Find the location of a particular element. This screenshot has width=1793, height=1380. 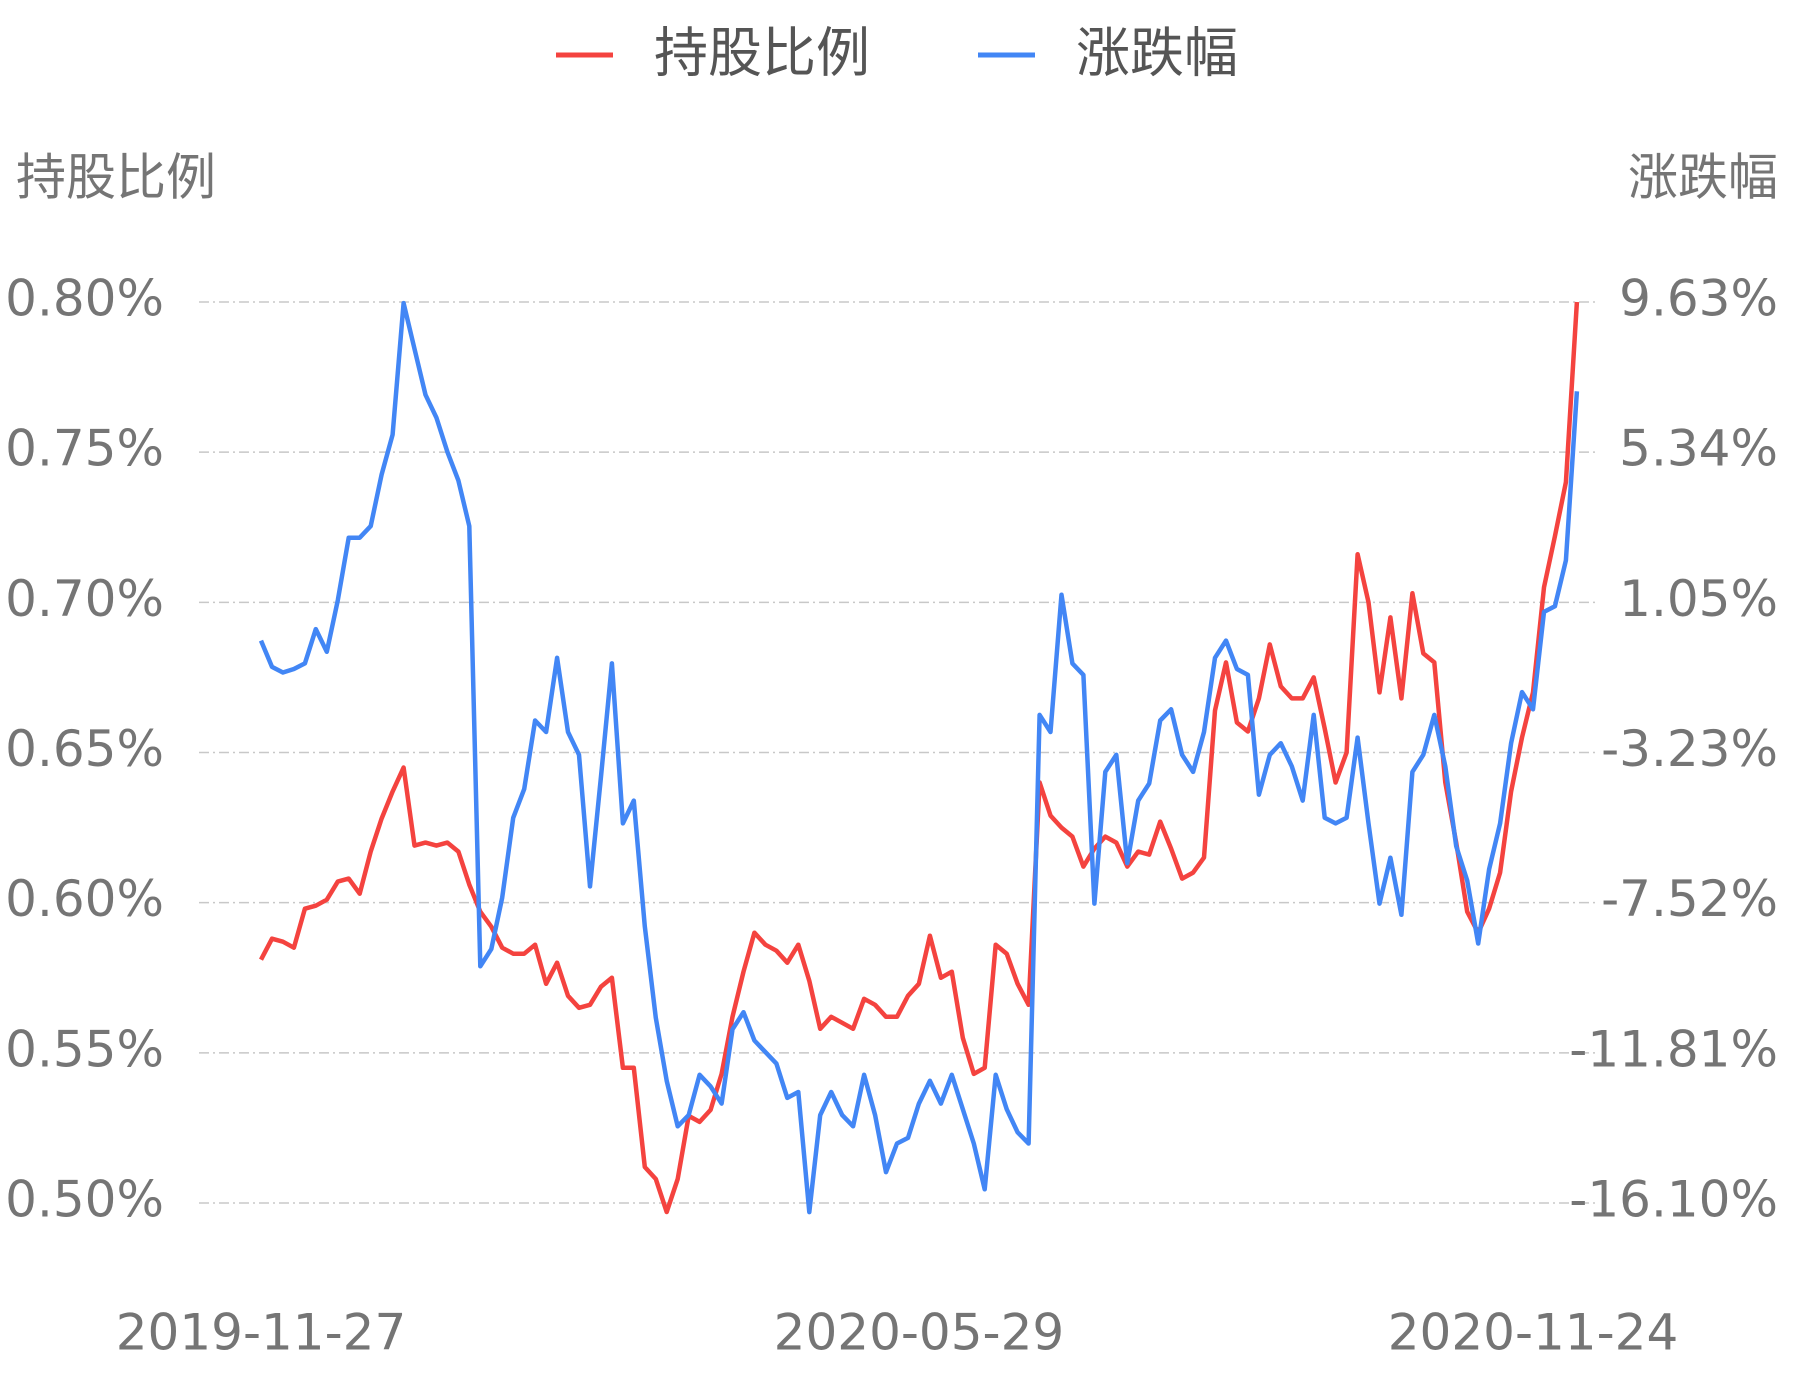

y-axis-label: 持股比例 is located at coordinates (116, 178).